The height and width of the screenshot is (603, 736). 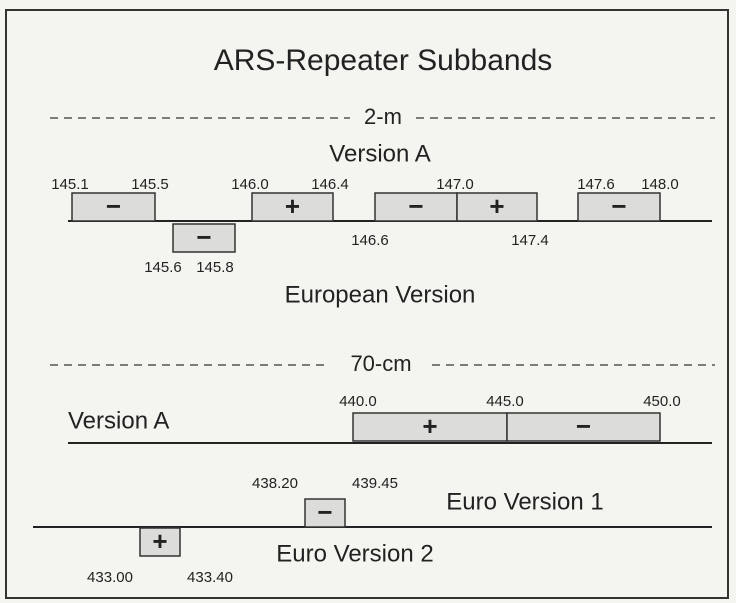 I want to click on row-label: European Version, so click(x=380, y=294).